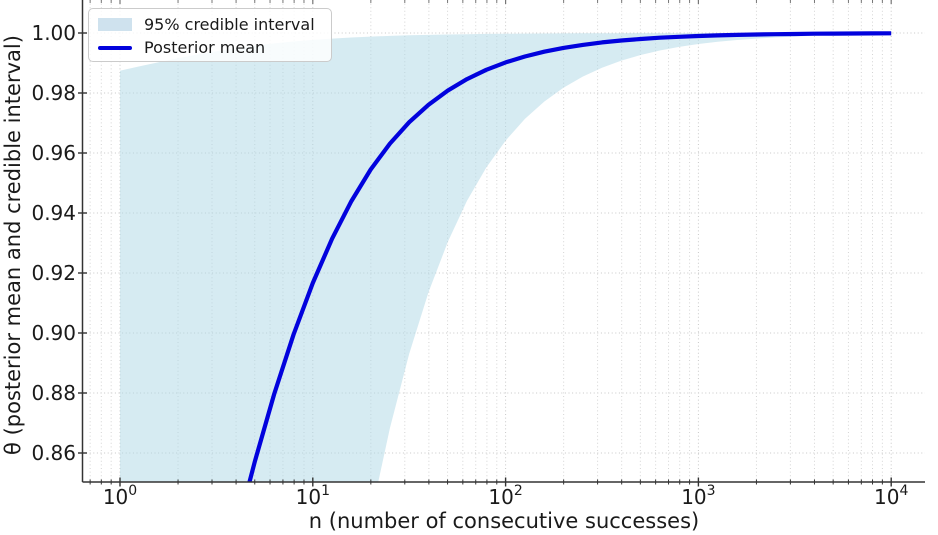 The height and width of the screenshot is (535, 938). Describe the element at coordinates (53, 393) in the screenshot. I see `y-tick-label: 0.88` at that location.